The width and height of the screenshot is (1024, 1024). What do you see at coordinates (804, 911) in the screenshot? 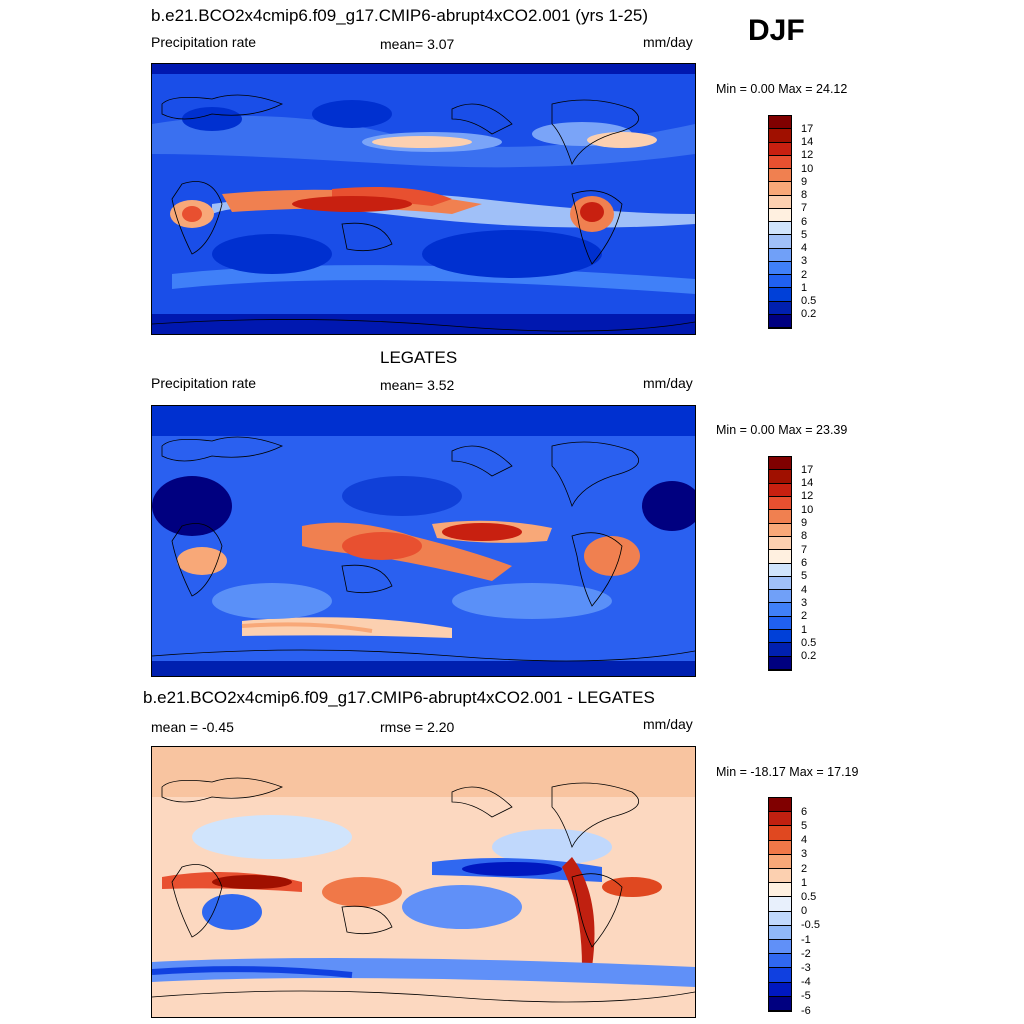
I see `colorbar-tick-label: 0` at bounding box center [804, 911].